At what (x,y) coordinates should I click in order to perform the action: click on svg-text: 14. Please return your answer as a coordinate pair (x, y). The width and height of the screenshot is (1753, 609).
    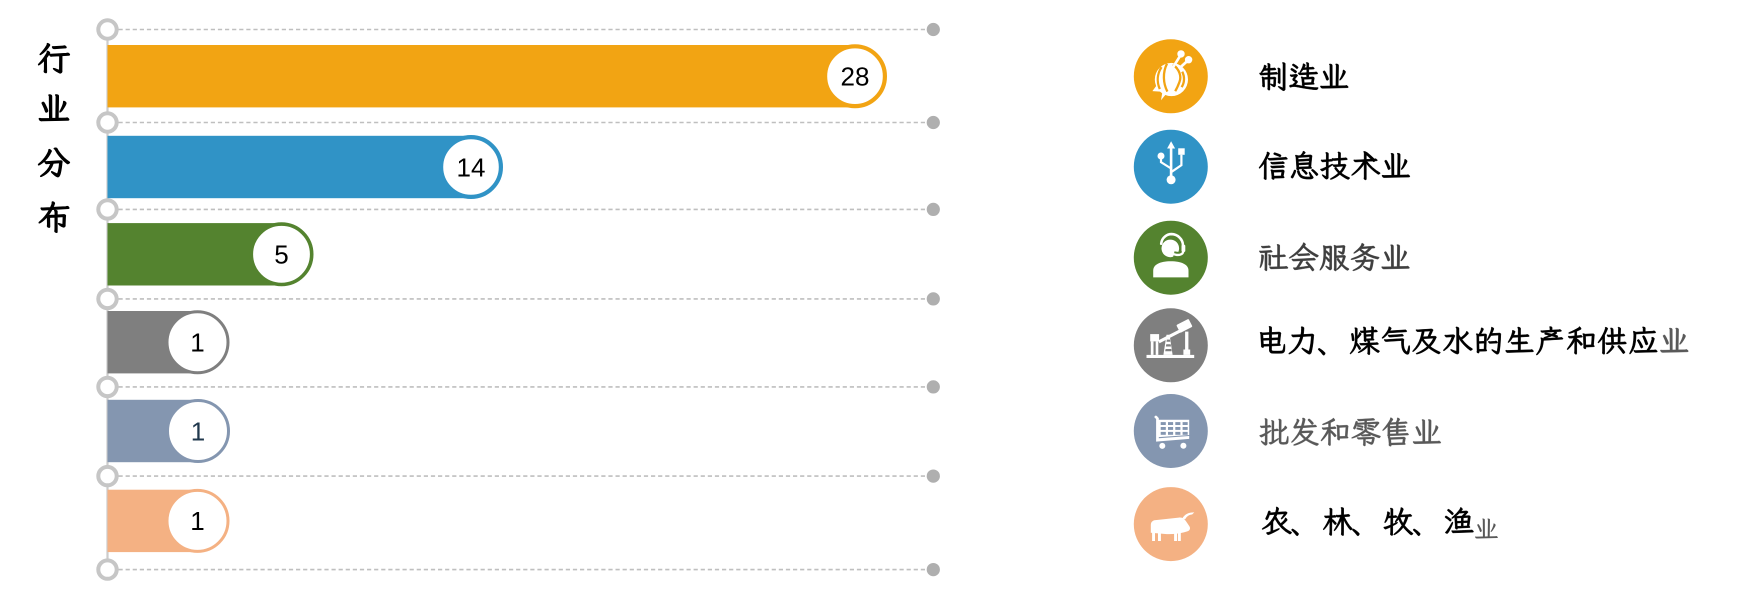
    Looking at the image, I should click on (471, 167).